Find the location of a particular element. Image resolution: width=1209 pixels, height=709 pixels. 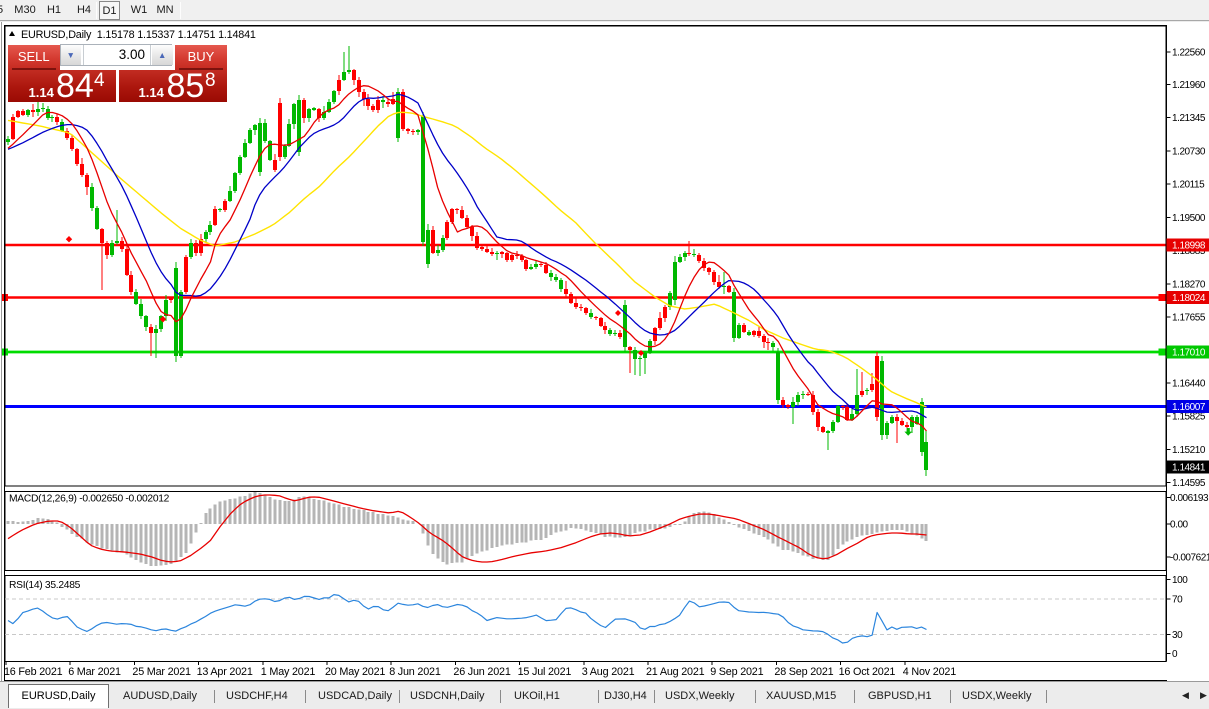

svg-text: 16 Oct 2021 is located at coordinates (867, 672).